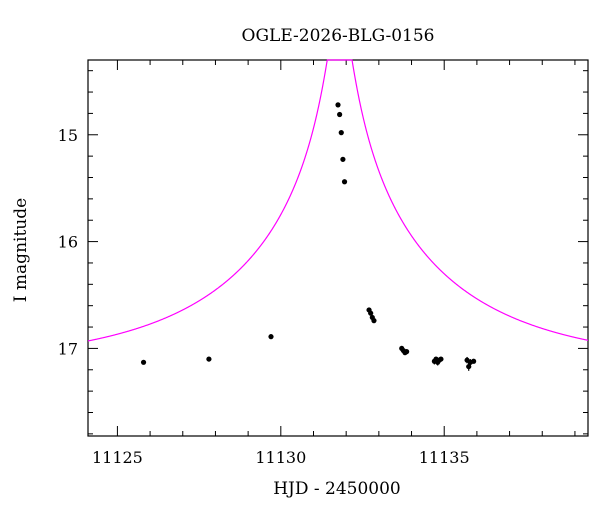  I want to click on y-tick-label: 15, so click(68, 135).